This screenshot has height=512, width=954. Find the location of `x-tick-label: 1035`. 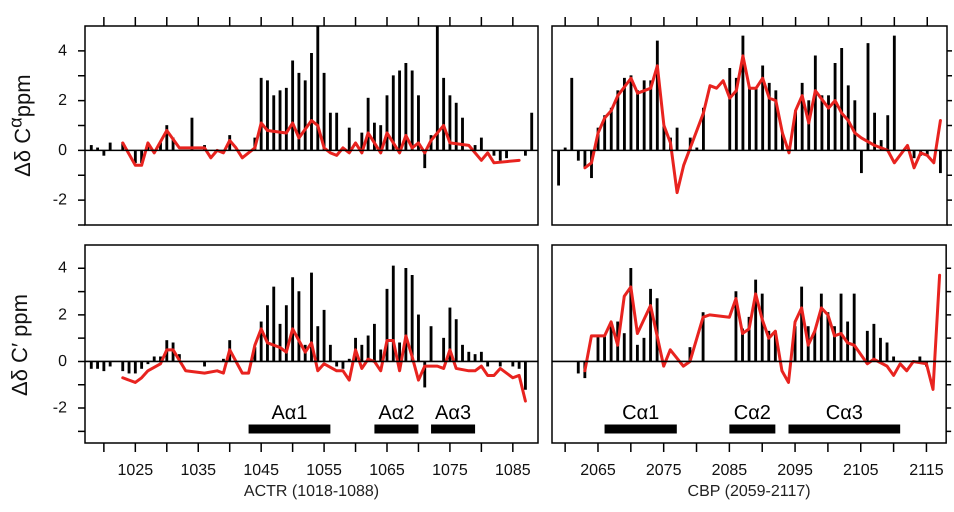

x-tick-label: 1035 is located at coordinates (198, 471).